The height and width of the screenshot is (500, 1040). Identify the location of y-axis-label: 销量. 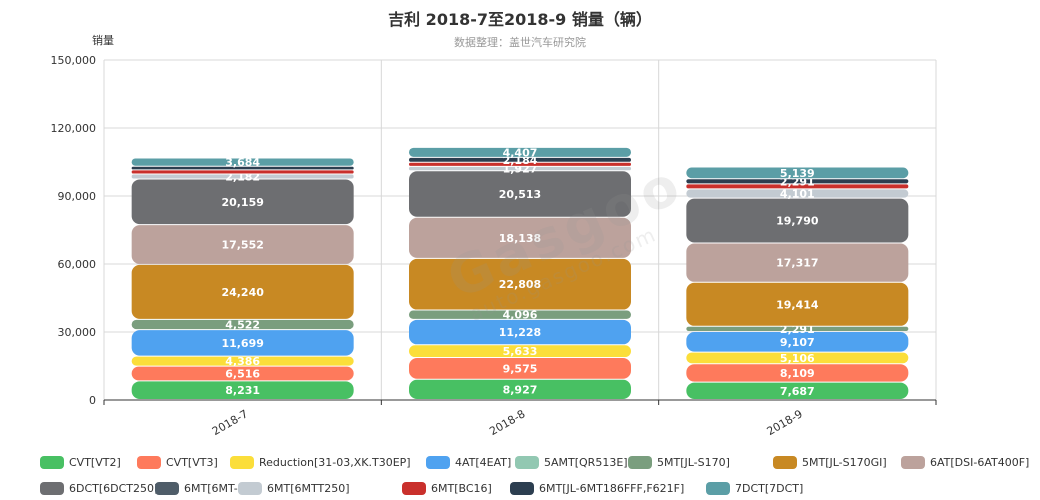
(103, 40).